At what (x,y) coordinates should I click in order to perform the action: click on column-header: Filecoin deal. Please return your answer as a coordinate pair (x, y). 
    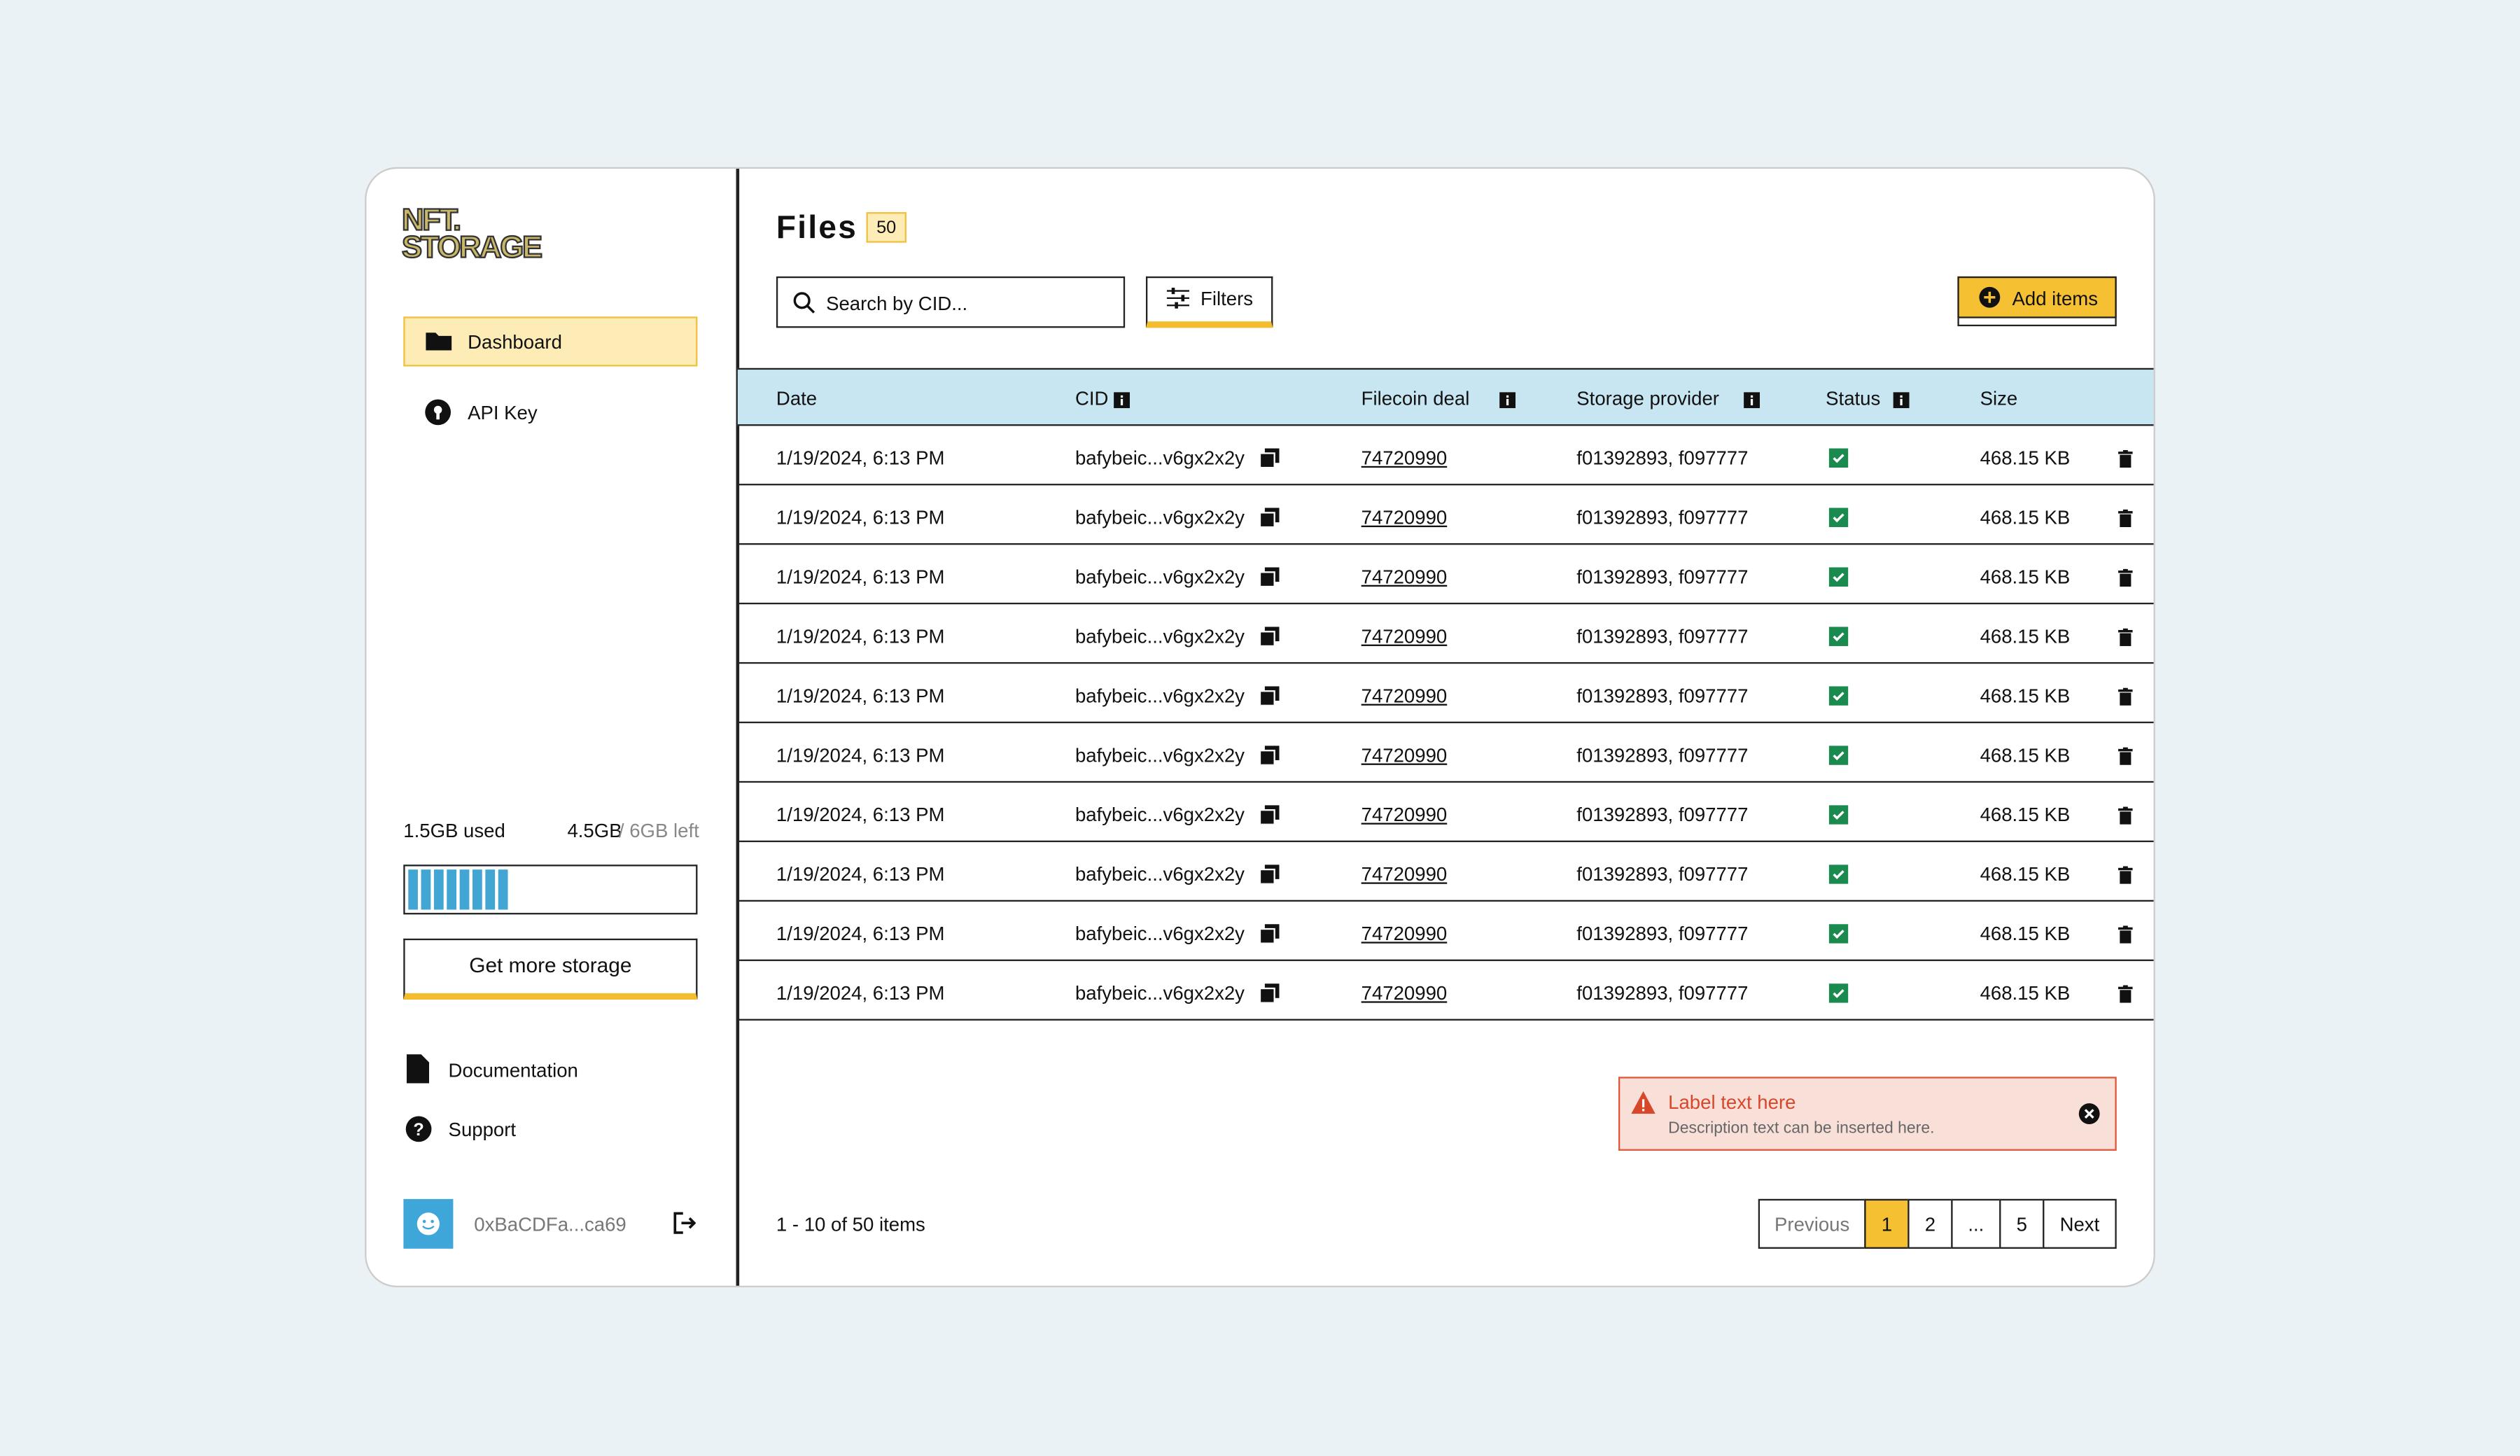
    Looking at the image, I should click on (1415, 398).